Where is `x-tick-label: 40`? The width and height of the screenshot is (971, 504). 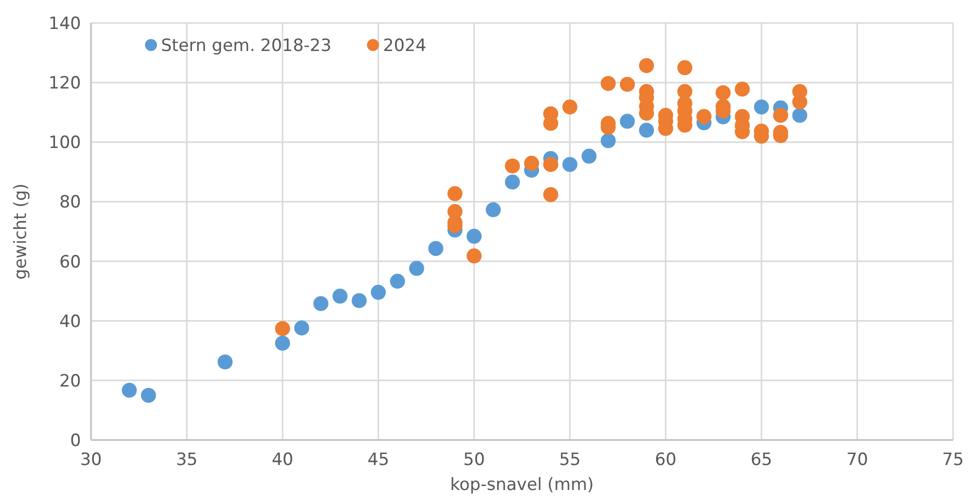 x-tick-label: 40 is located at coordinates (283, 460).